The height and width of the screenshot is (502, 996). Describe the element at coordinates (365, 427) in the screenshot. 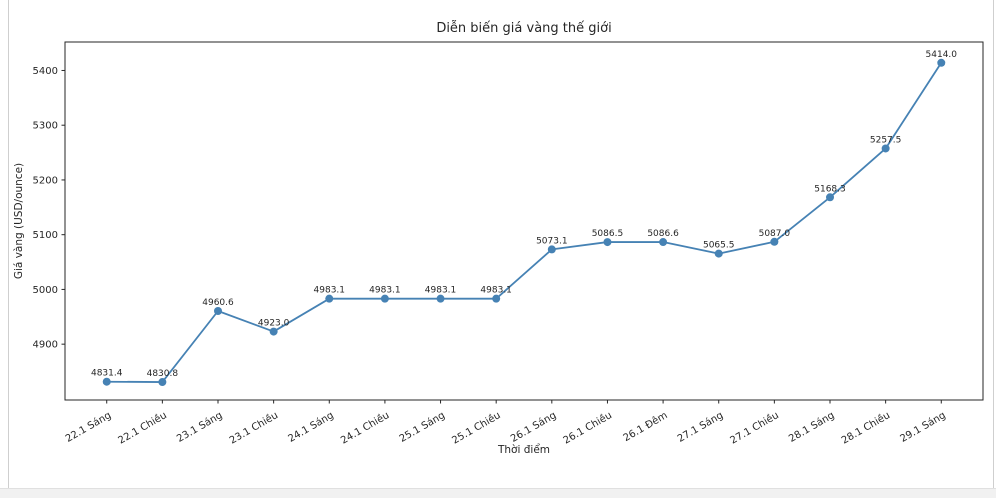

I see `x-tick-label: 24.1 Chiều` at that location.